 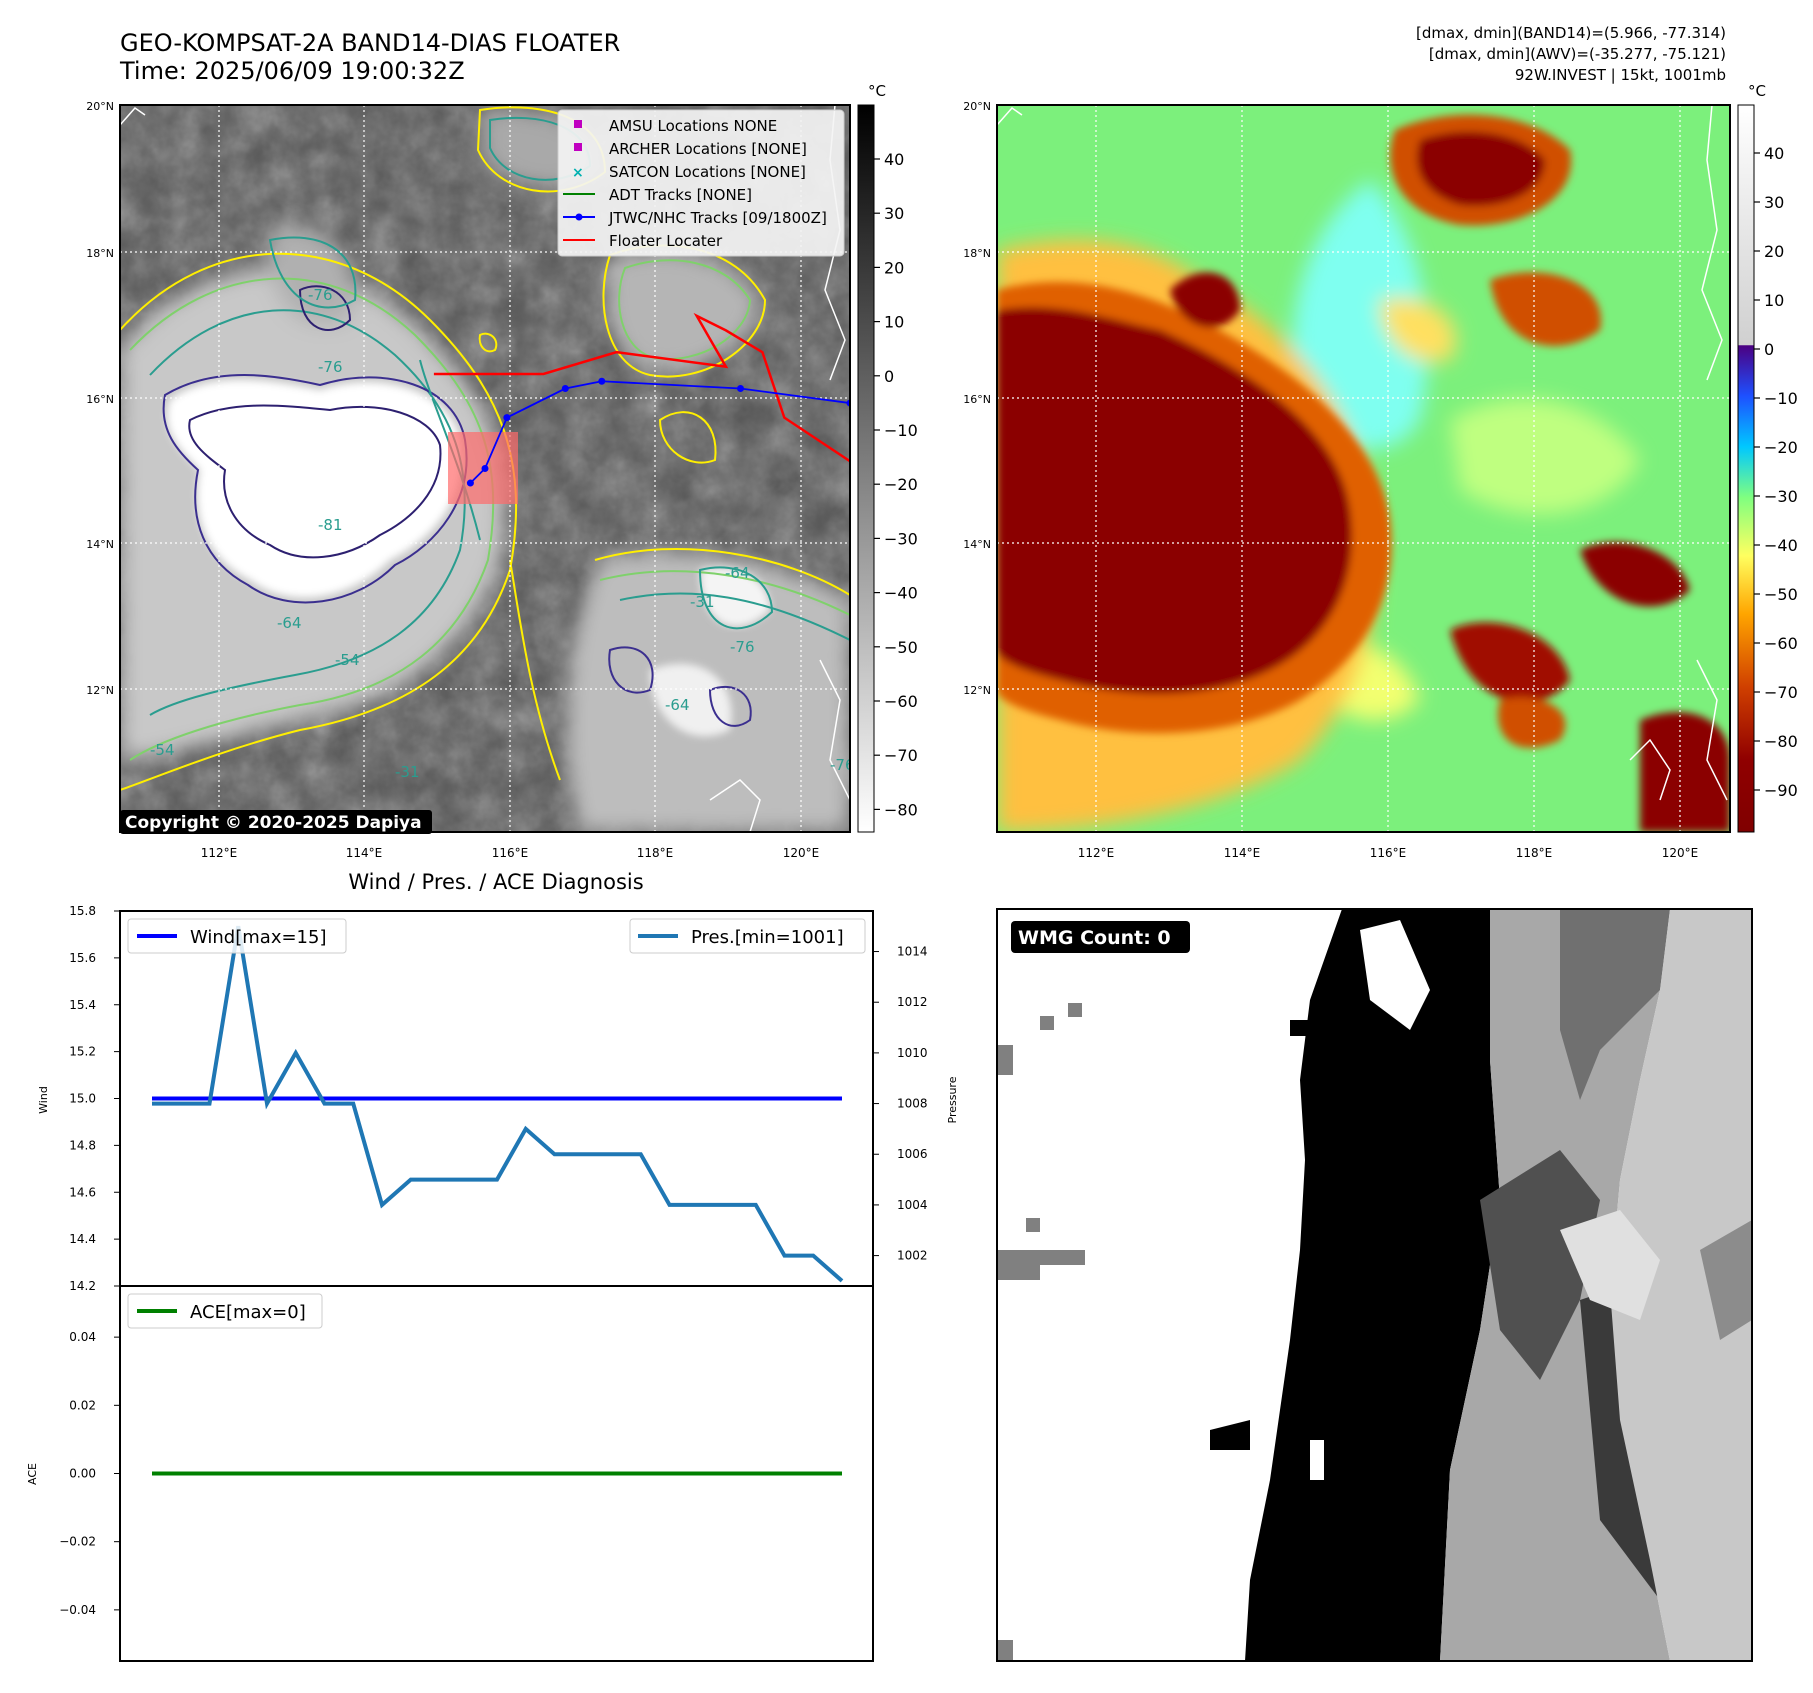 I want to click on pressure-tick-label: 1004, so click(x=912, y=1205).